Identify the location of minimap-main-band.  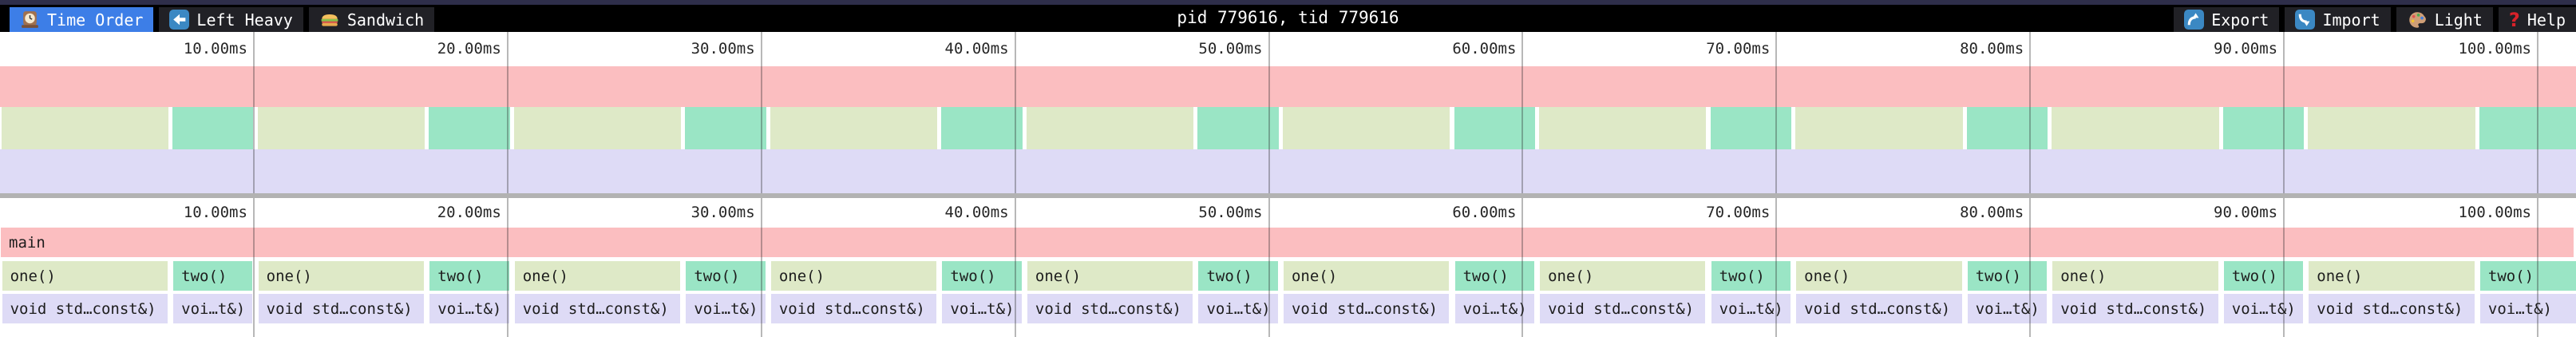
(1288, 86).